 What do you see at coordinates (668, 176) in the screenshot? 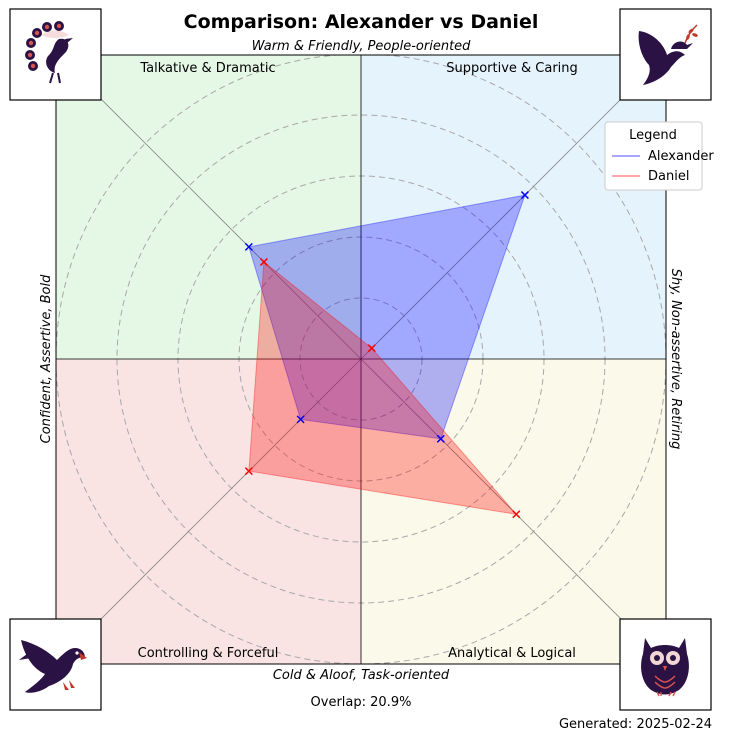
I see `legend-label-daniel: Daniel` at bounding box center [668, 176].